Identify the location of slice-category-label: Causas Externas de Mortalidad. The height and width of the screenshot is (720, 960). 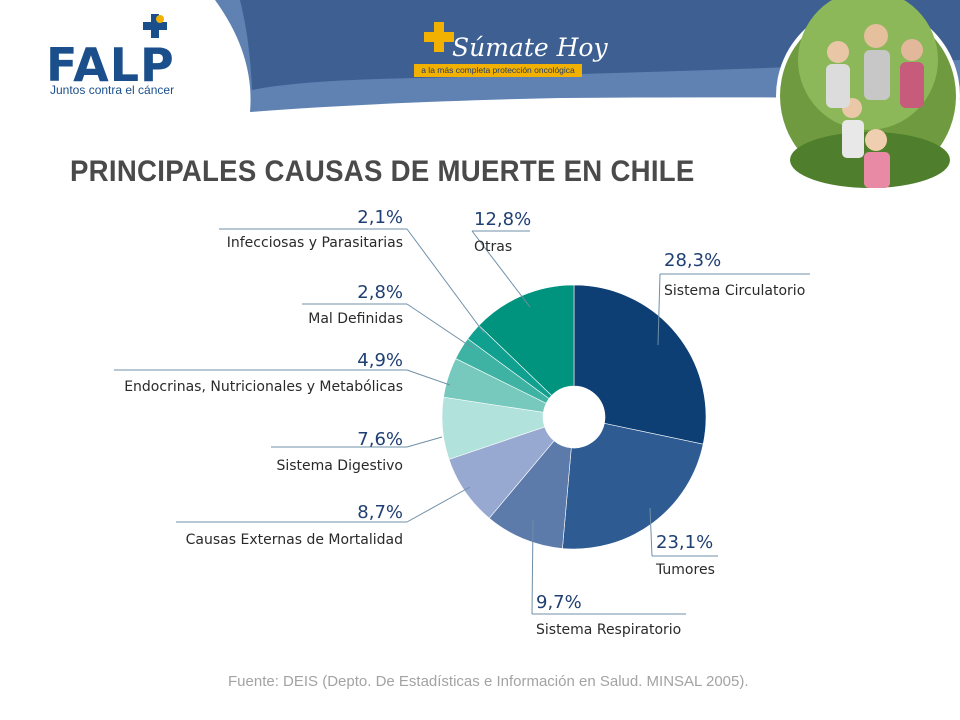
(294, 540).